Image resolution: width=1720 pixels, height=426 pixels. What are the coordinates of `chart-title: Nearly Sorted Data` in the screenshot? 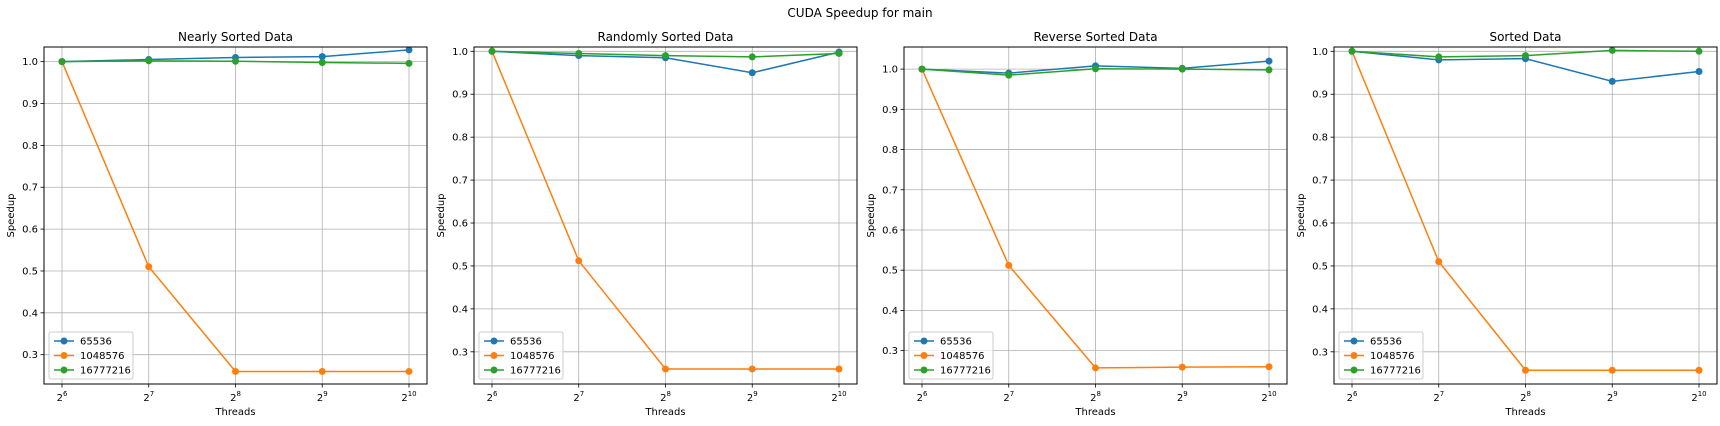 It's located at (235, 37).